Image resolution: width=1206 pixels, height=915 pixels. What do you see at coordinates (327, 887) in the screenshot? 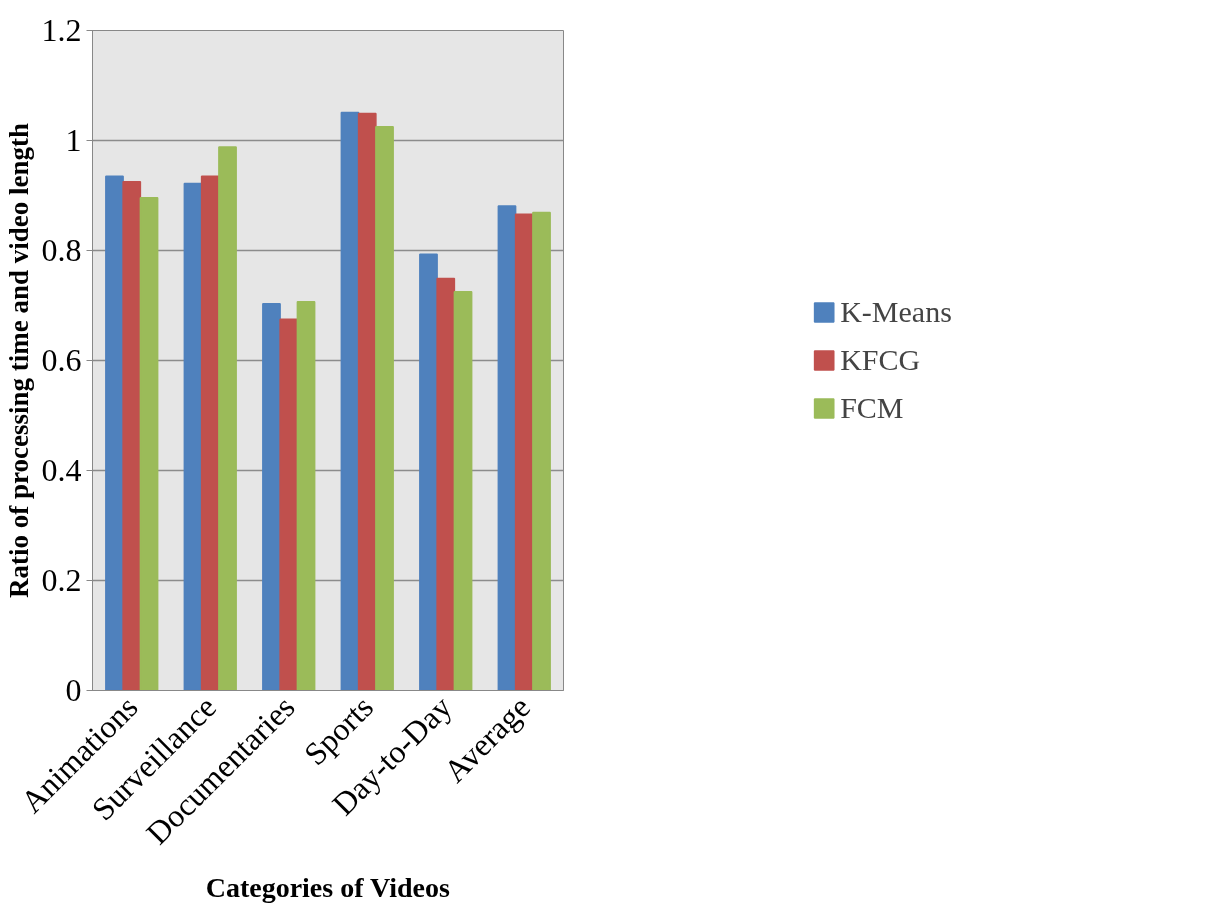
I see `x-axis-title: Categories of Videos` at bounding box center [327, 887].